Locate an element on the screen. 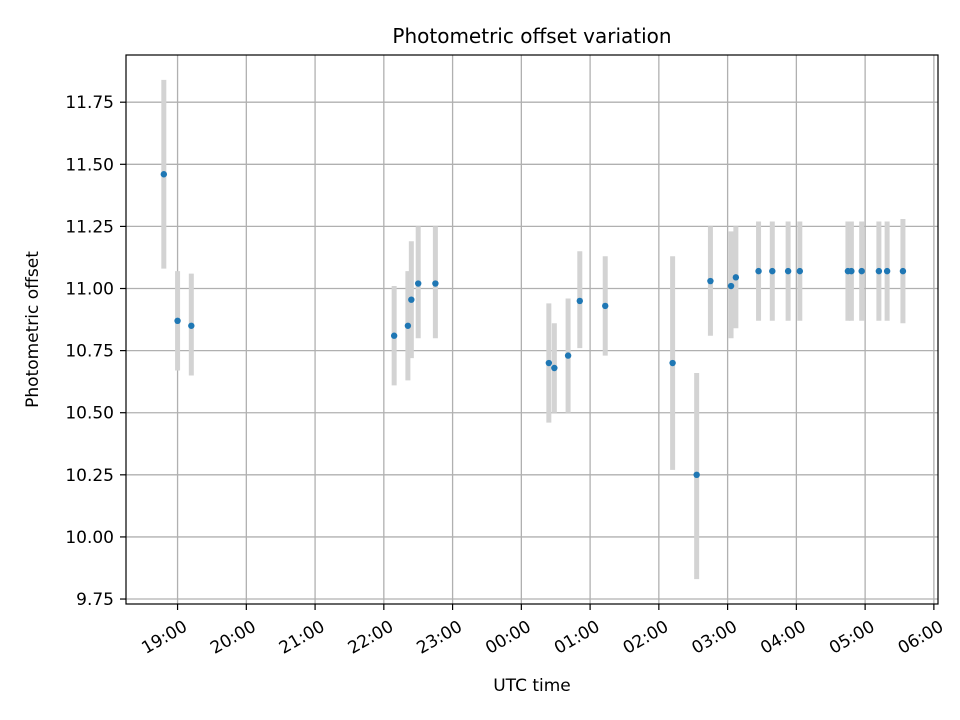 This screenshot has height=720, width=960. x-tick-label: 23:00 is located at coordinates (439, 638).